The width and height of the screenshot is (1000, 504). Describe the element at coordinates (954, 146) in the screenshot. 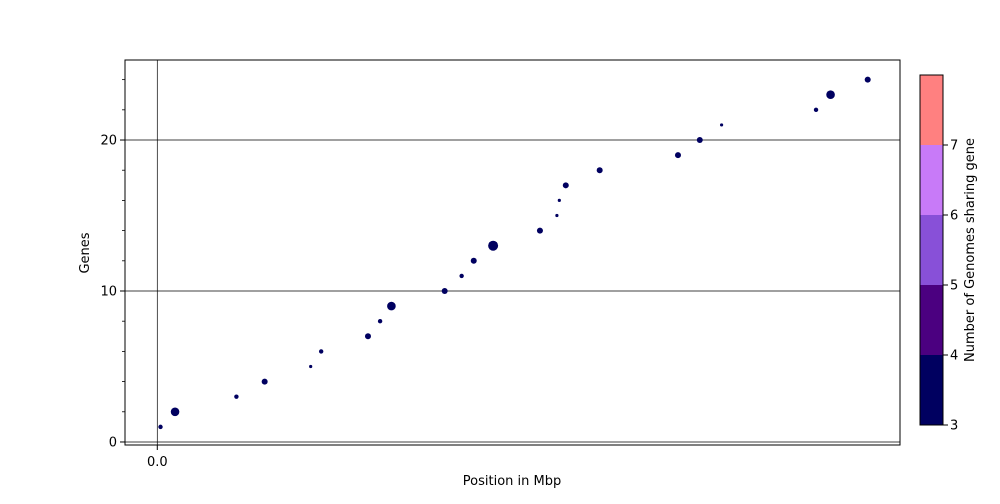

I see `colorbar-tick-label: 7` at that location.